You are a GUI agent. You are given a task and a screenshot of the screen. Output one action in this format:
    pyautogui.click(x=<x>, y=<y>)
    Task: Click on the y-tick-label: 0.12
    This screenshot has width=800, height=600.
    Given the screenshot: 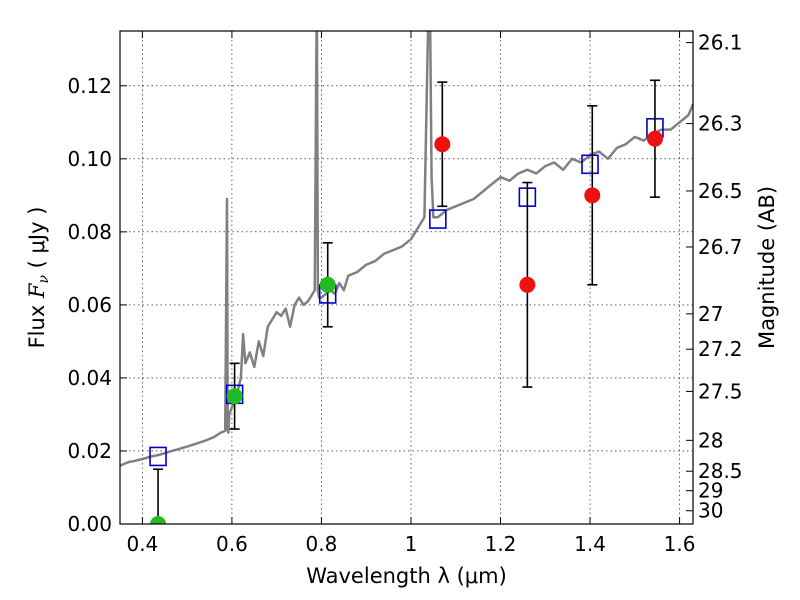 What is the action you would take?
    pyautogui.click(x=89, y=86)
    